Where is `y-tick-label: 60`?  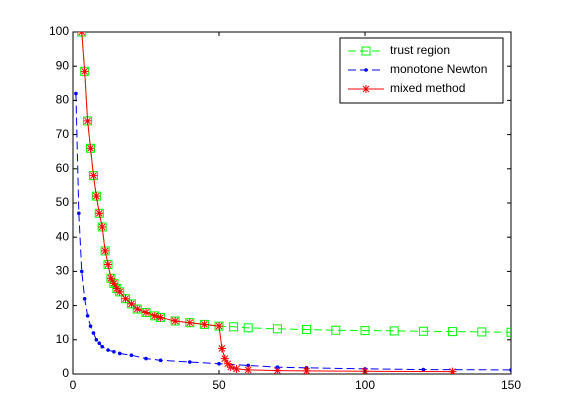
y-tick-label: 60 is located at coordinates (63, 168).